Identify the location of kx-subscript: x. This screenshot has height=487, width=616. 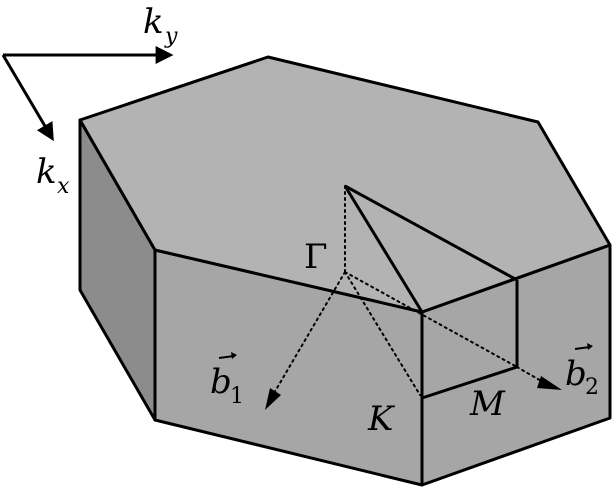
(63, 186).